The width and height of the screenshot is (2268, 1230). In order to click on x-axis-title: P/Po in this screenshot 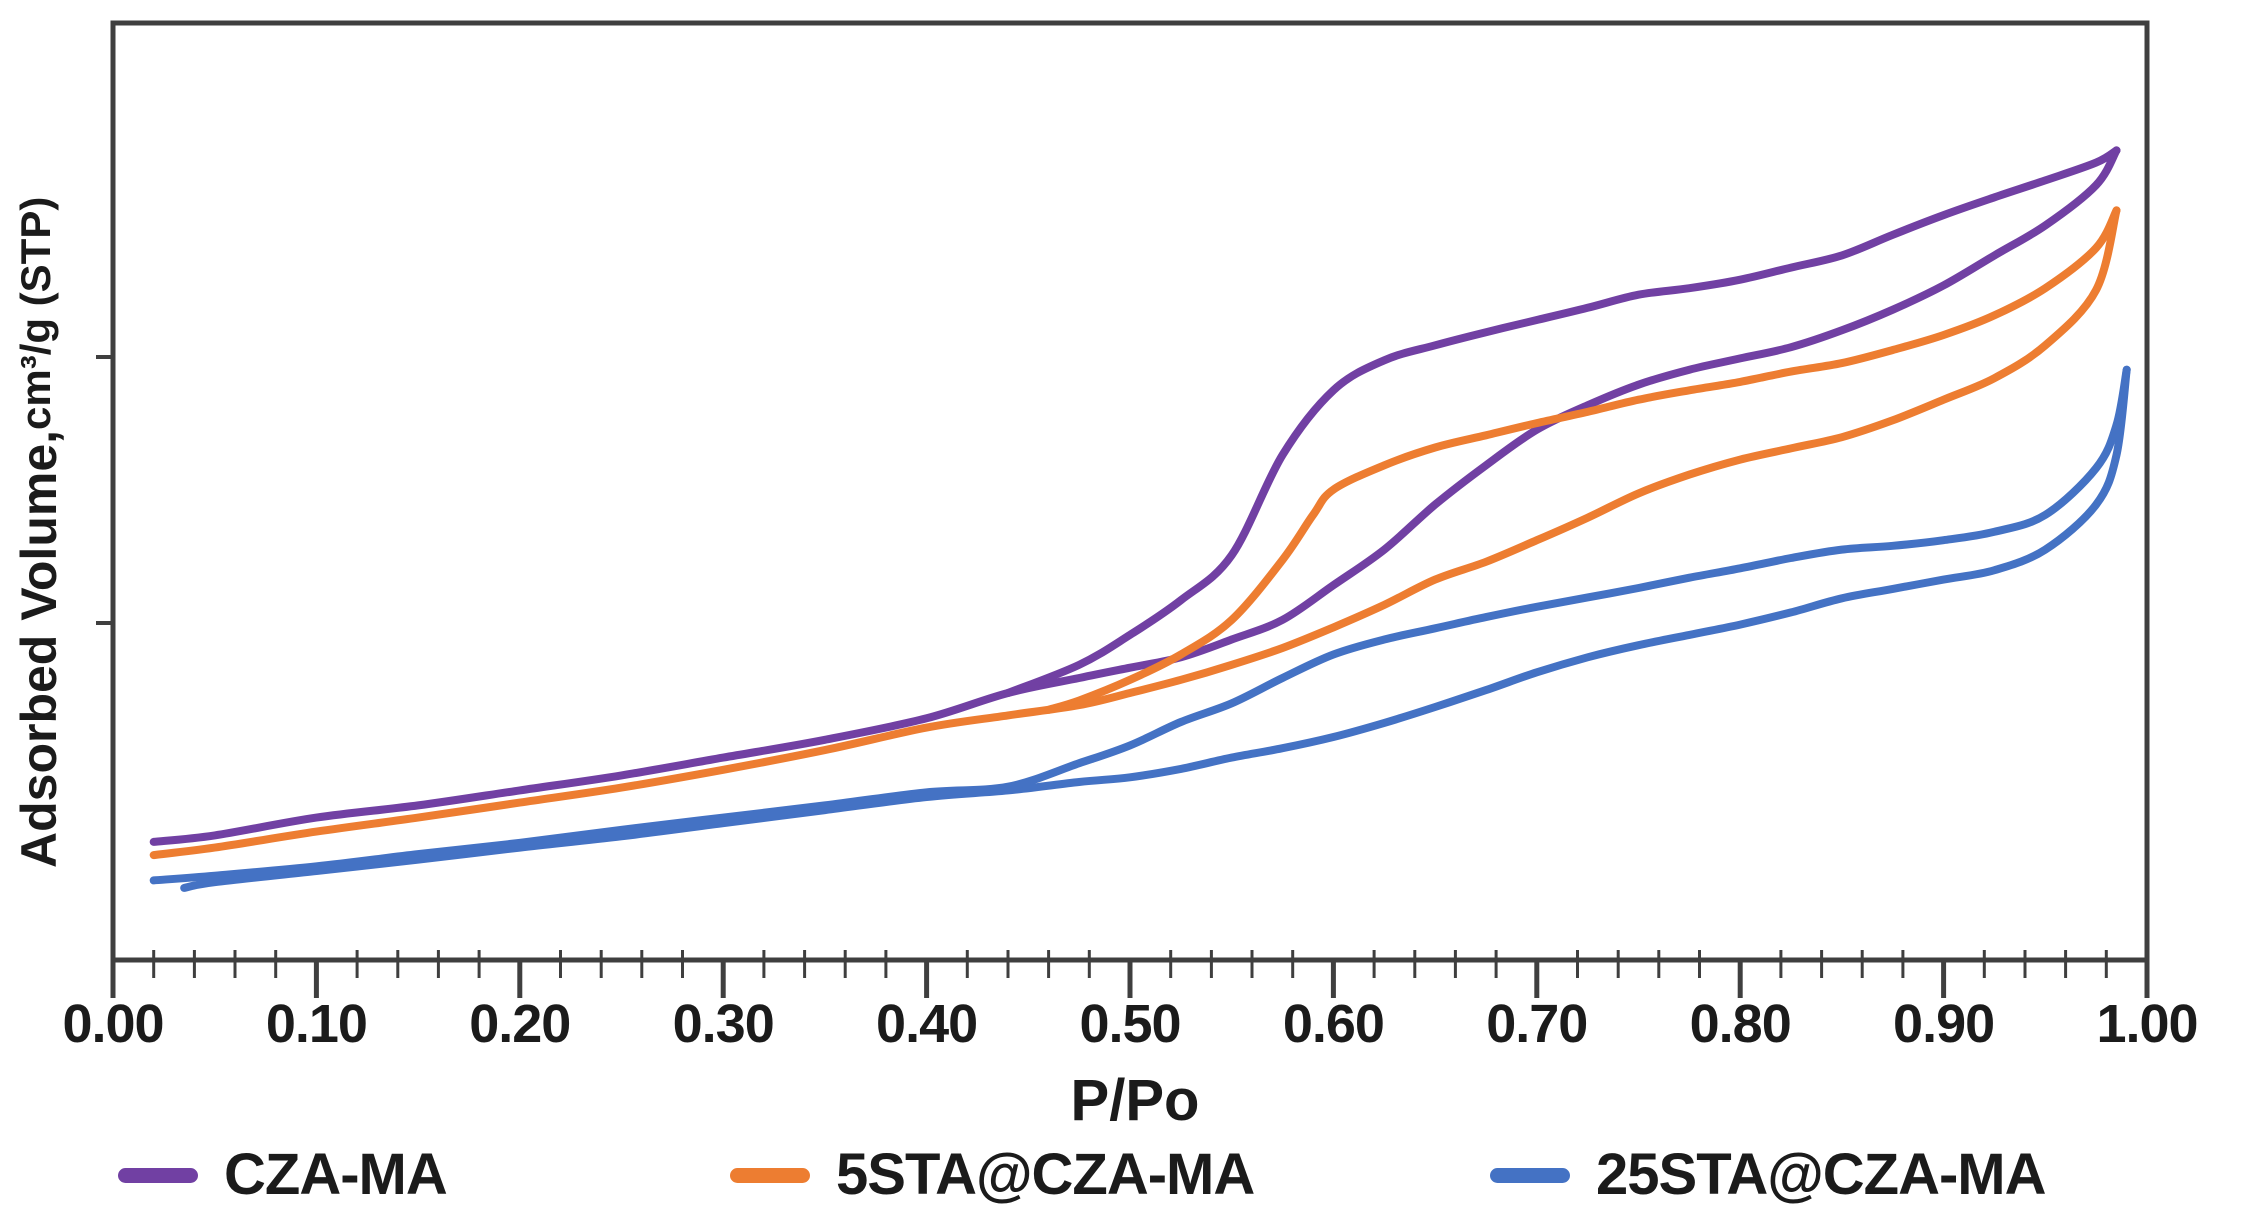, I will do `click(1135, 1100)`.